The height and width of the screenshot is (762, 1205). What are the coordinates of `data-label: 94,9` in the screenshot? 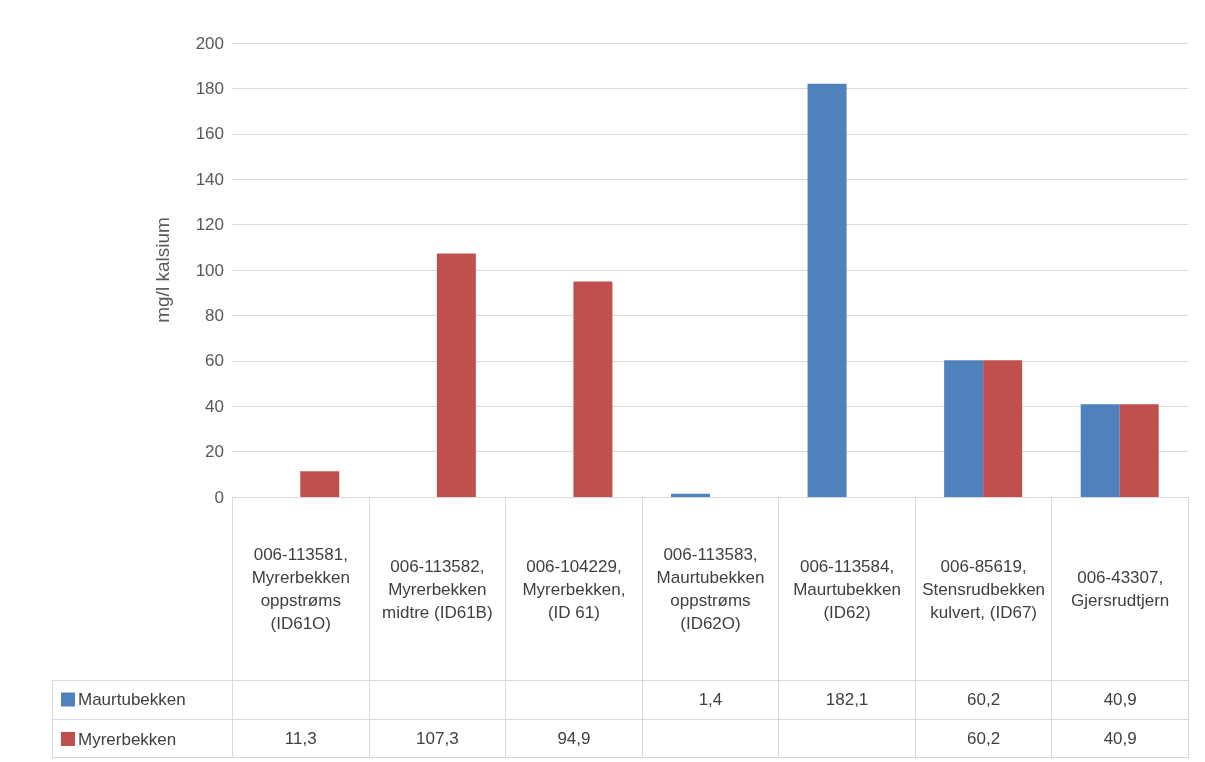 It's located at (574, 738).